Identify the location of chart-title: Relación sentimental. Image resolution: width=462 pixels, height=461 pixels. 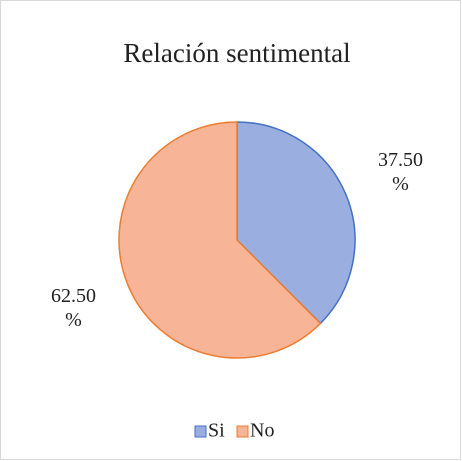
(236, 53).